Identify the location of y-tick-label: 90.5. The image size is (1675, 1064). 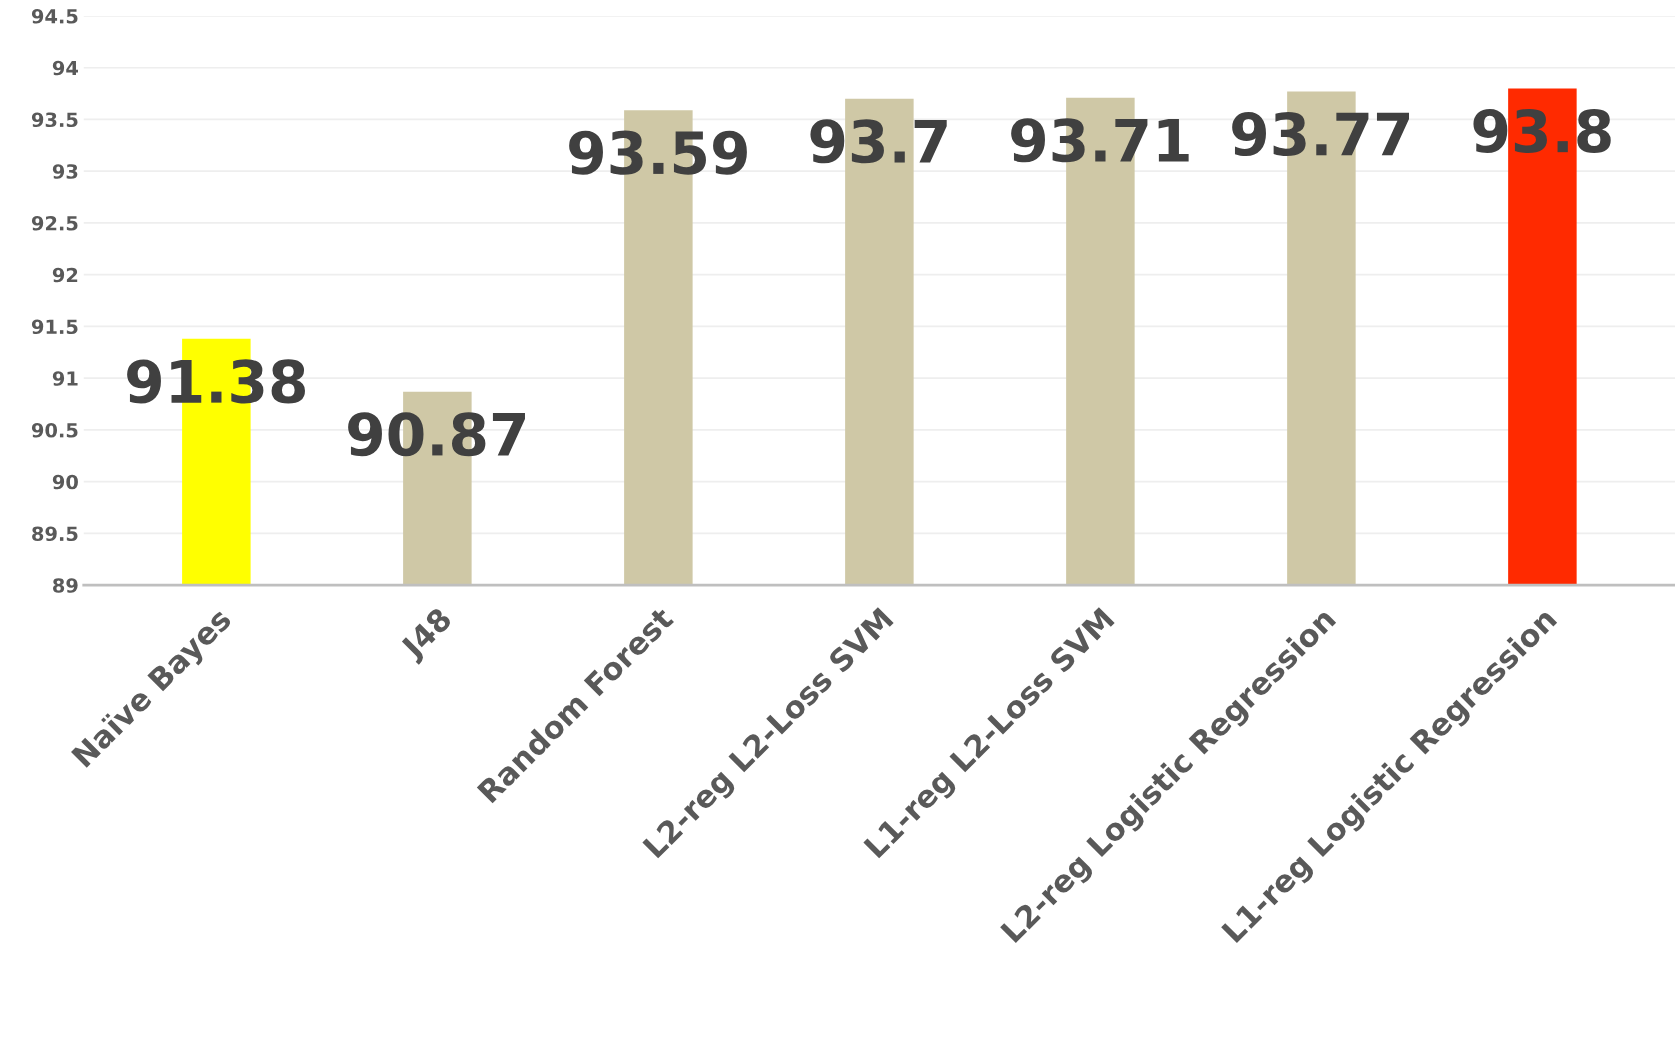
(54, 430).